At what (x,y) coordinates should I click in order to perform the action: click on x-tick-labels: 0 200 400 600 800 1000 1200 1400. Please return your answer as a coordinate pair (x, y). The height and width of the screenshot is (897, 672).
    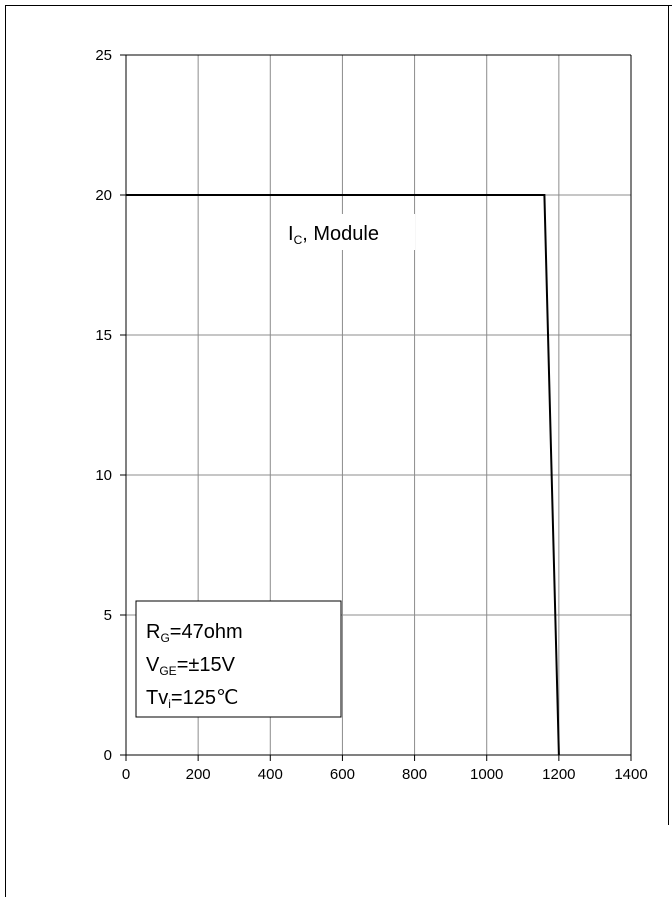
    Looking at the image, I should click on (385, 774).